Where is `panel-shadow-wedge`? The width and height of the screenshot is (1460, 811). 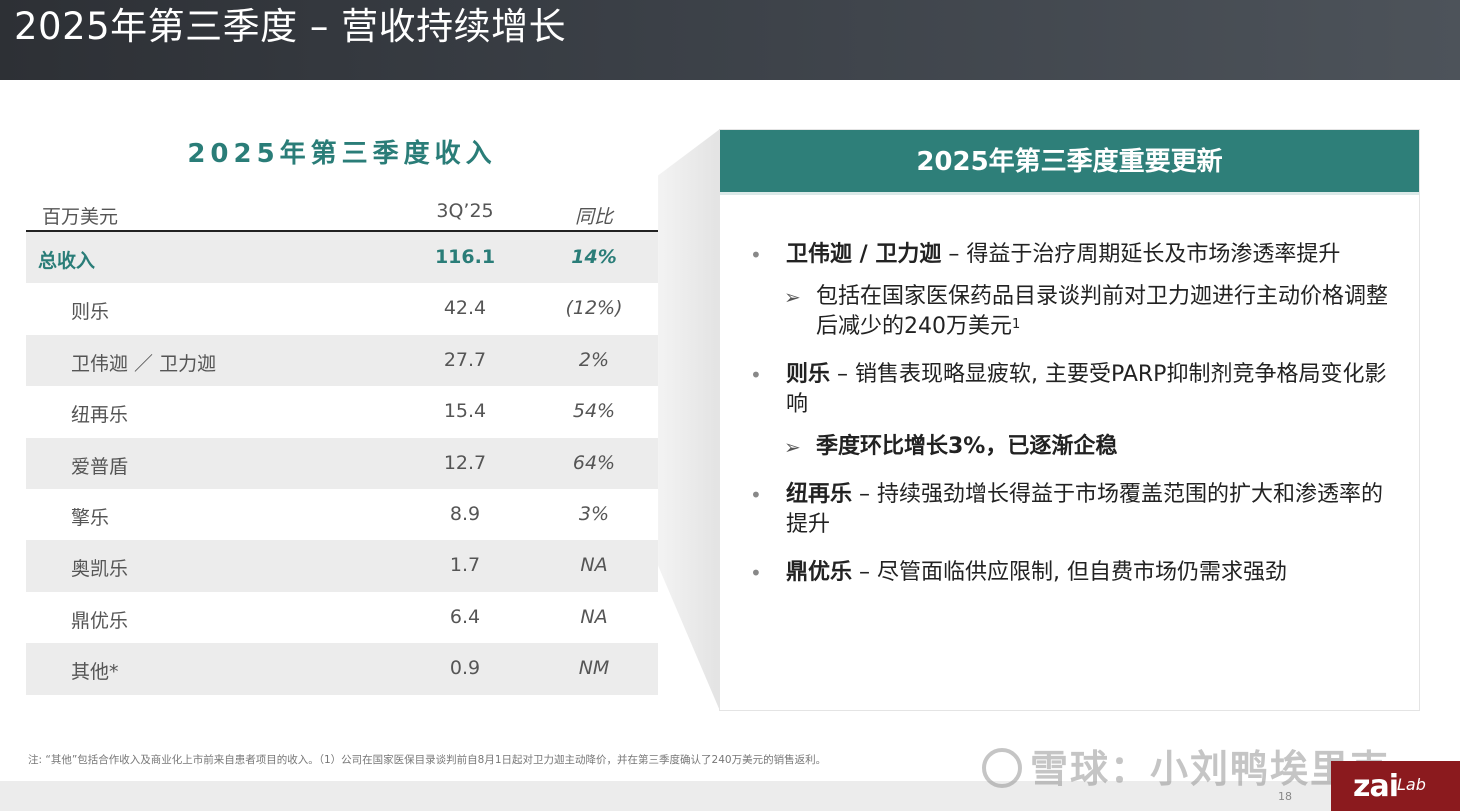 panel-shadow-wedge is located at coordinates (689, 420).